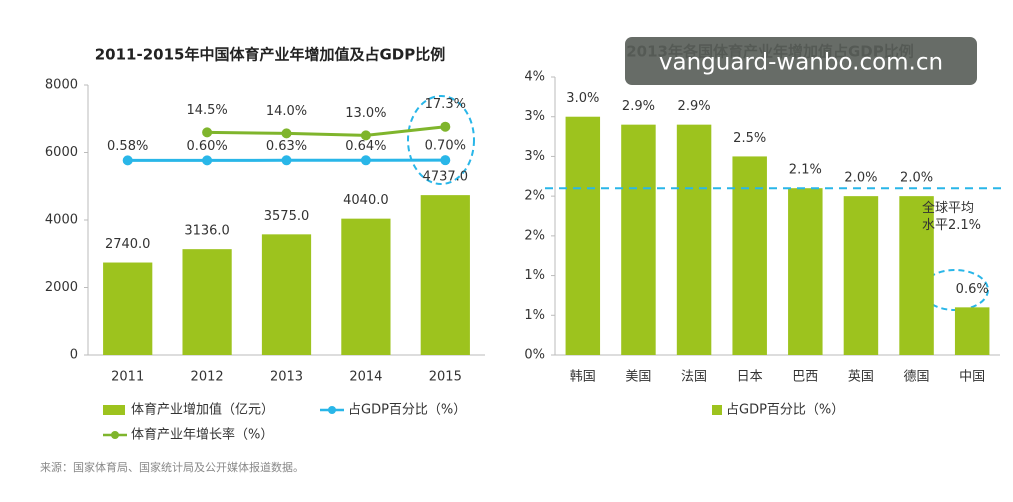 Image resolution: width=1013 pixels, height=502 pixels. What do you see at coordinates (270, 55) in the screenshot?
I see `chart-title: 2011-2015年中国体育产业年增加值及占GDP比例` at bounding box center [270, 55].